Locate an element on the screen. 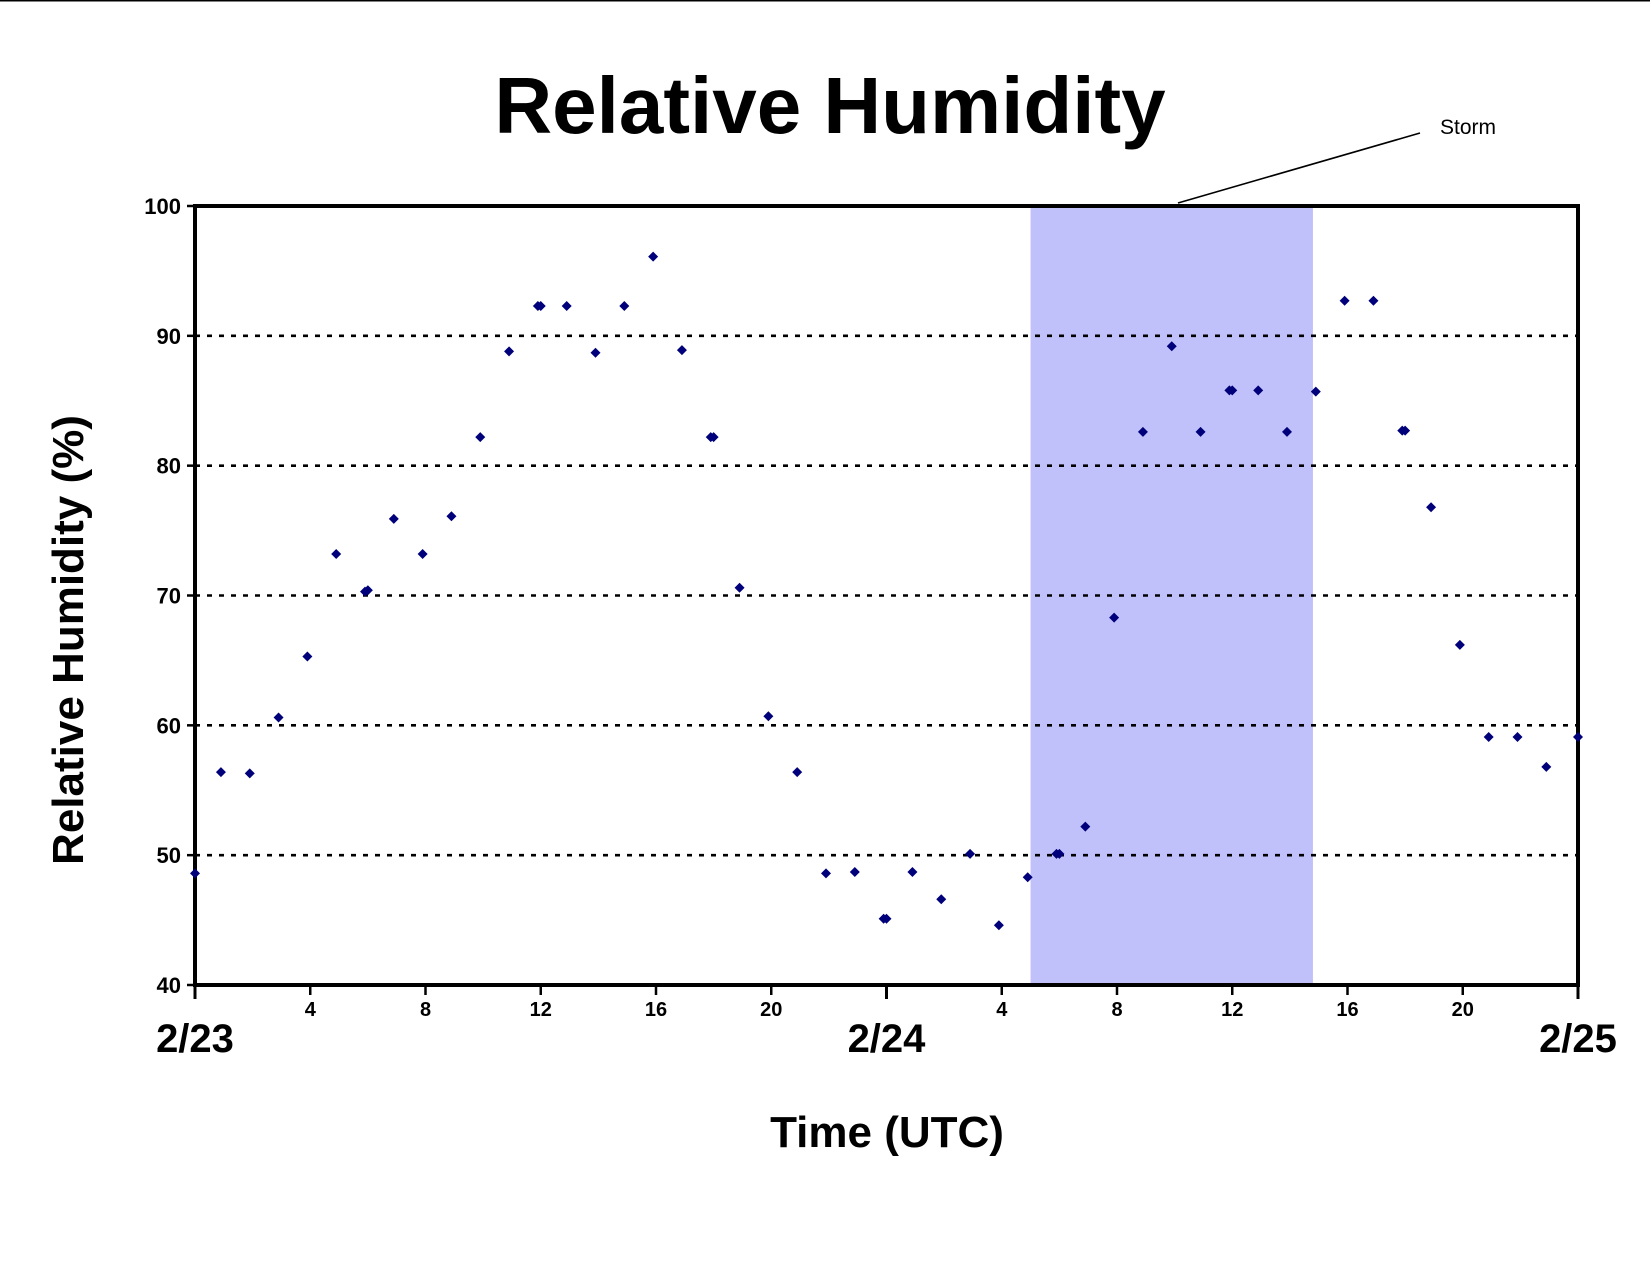  x-day-tick-label: 2/24 is located at coordinates (887, 1039).